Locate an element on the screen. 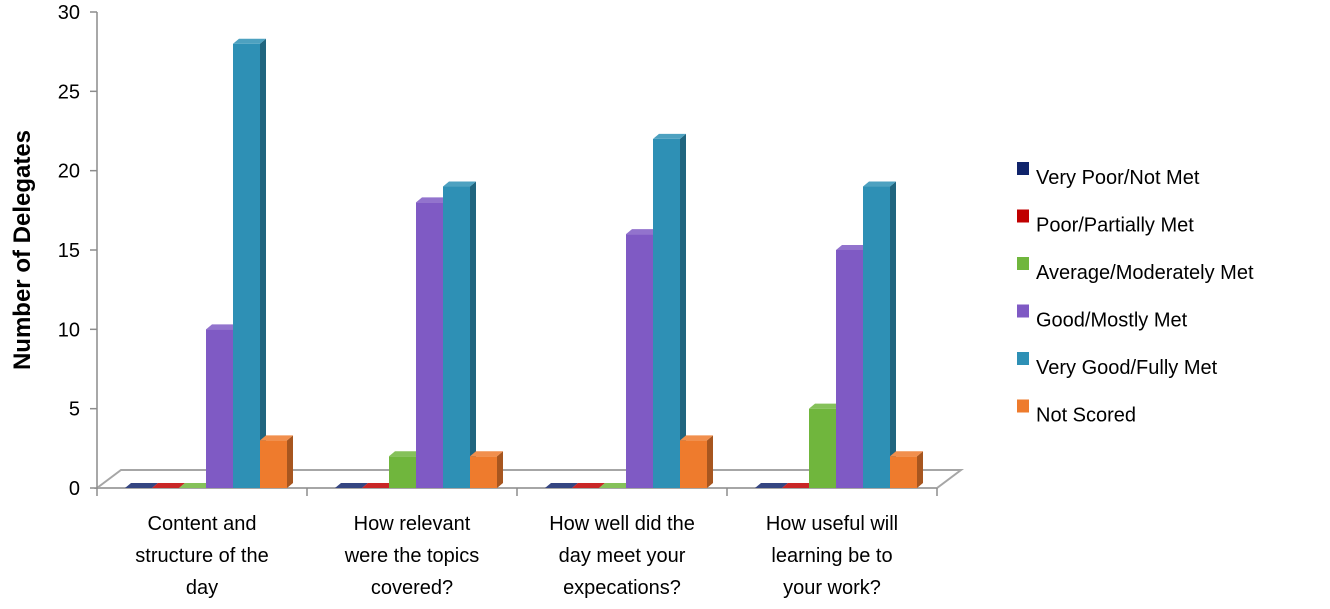 The image size is (1330, 609). legend-item: Very Poor/Not Met is located at coordinates (1108, 175).